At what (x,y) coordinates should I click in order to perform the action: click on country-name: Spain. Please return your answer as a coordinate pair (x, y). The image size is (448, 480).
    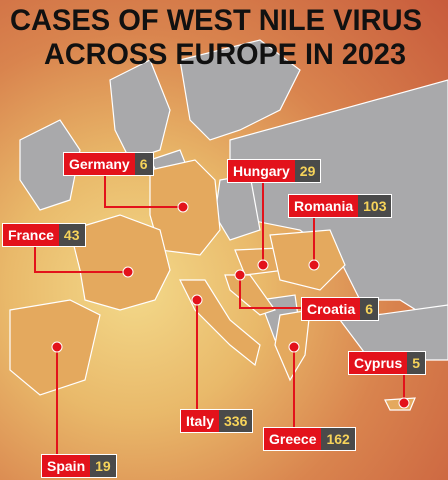
    Looking at the image, I should click on (66, 466).